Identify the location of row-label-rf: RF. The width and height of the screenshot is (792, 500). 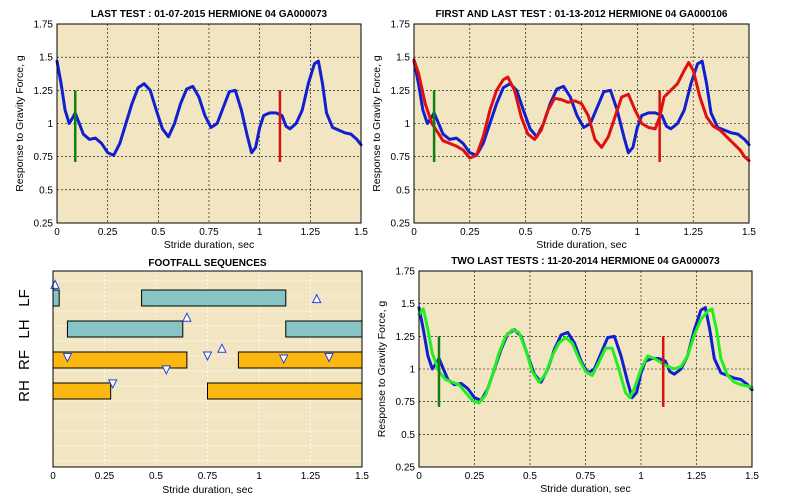
(24, 360).